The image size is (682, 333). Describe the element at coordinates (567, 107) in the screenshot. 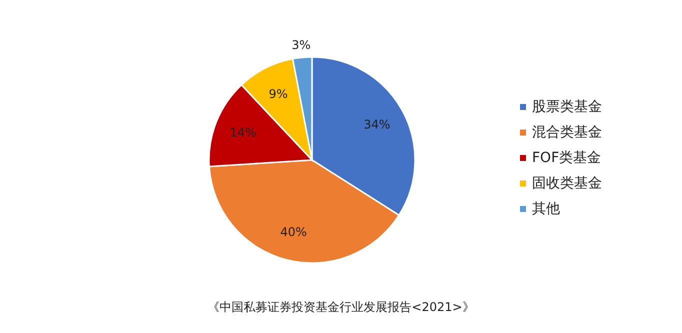

I see `legend-label: 股票类基金` at that location.